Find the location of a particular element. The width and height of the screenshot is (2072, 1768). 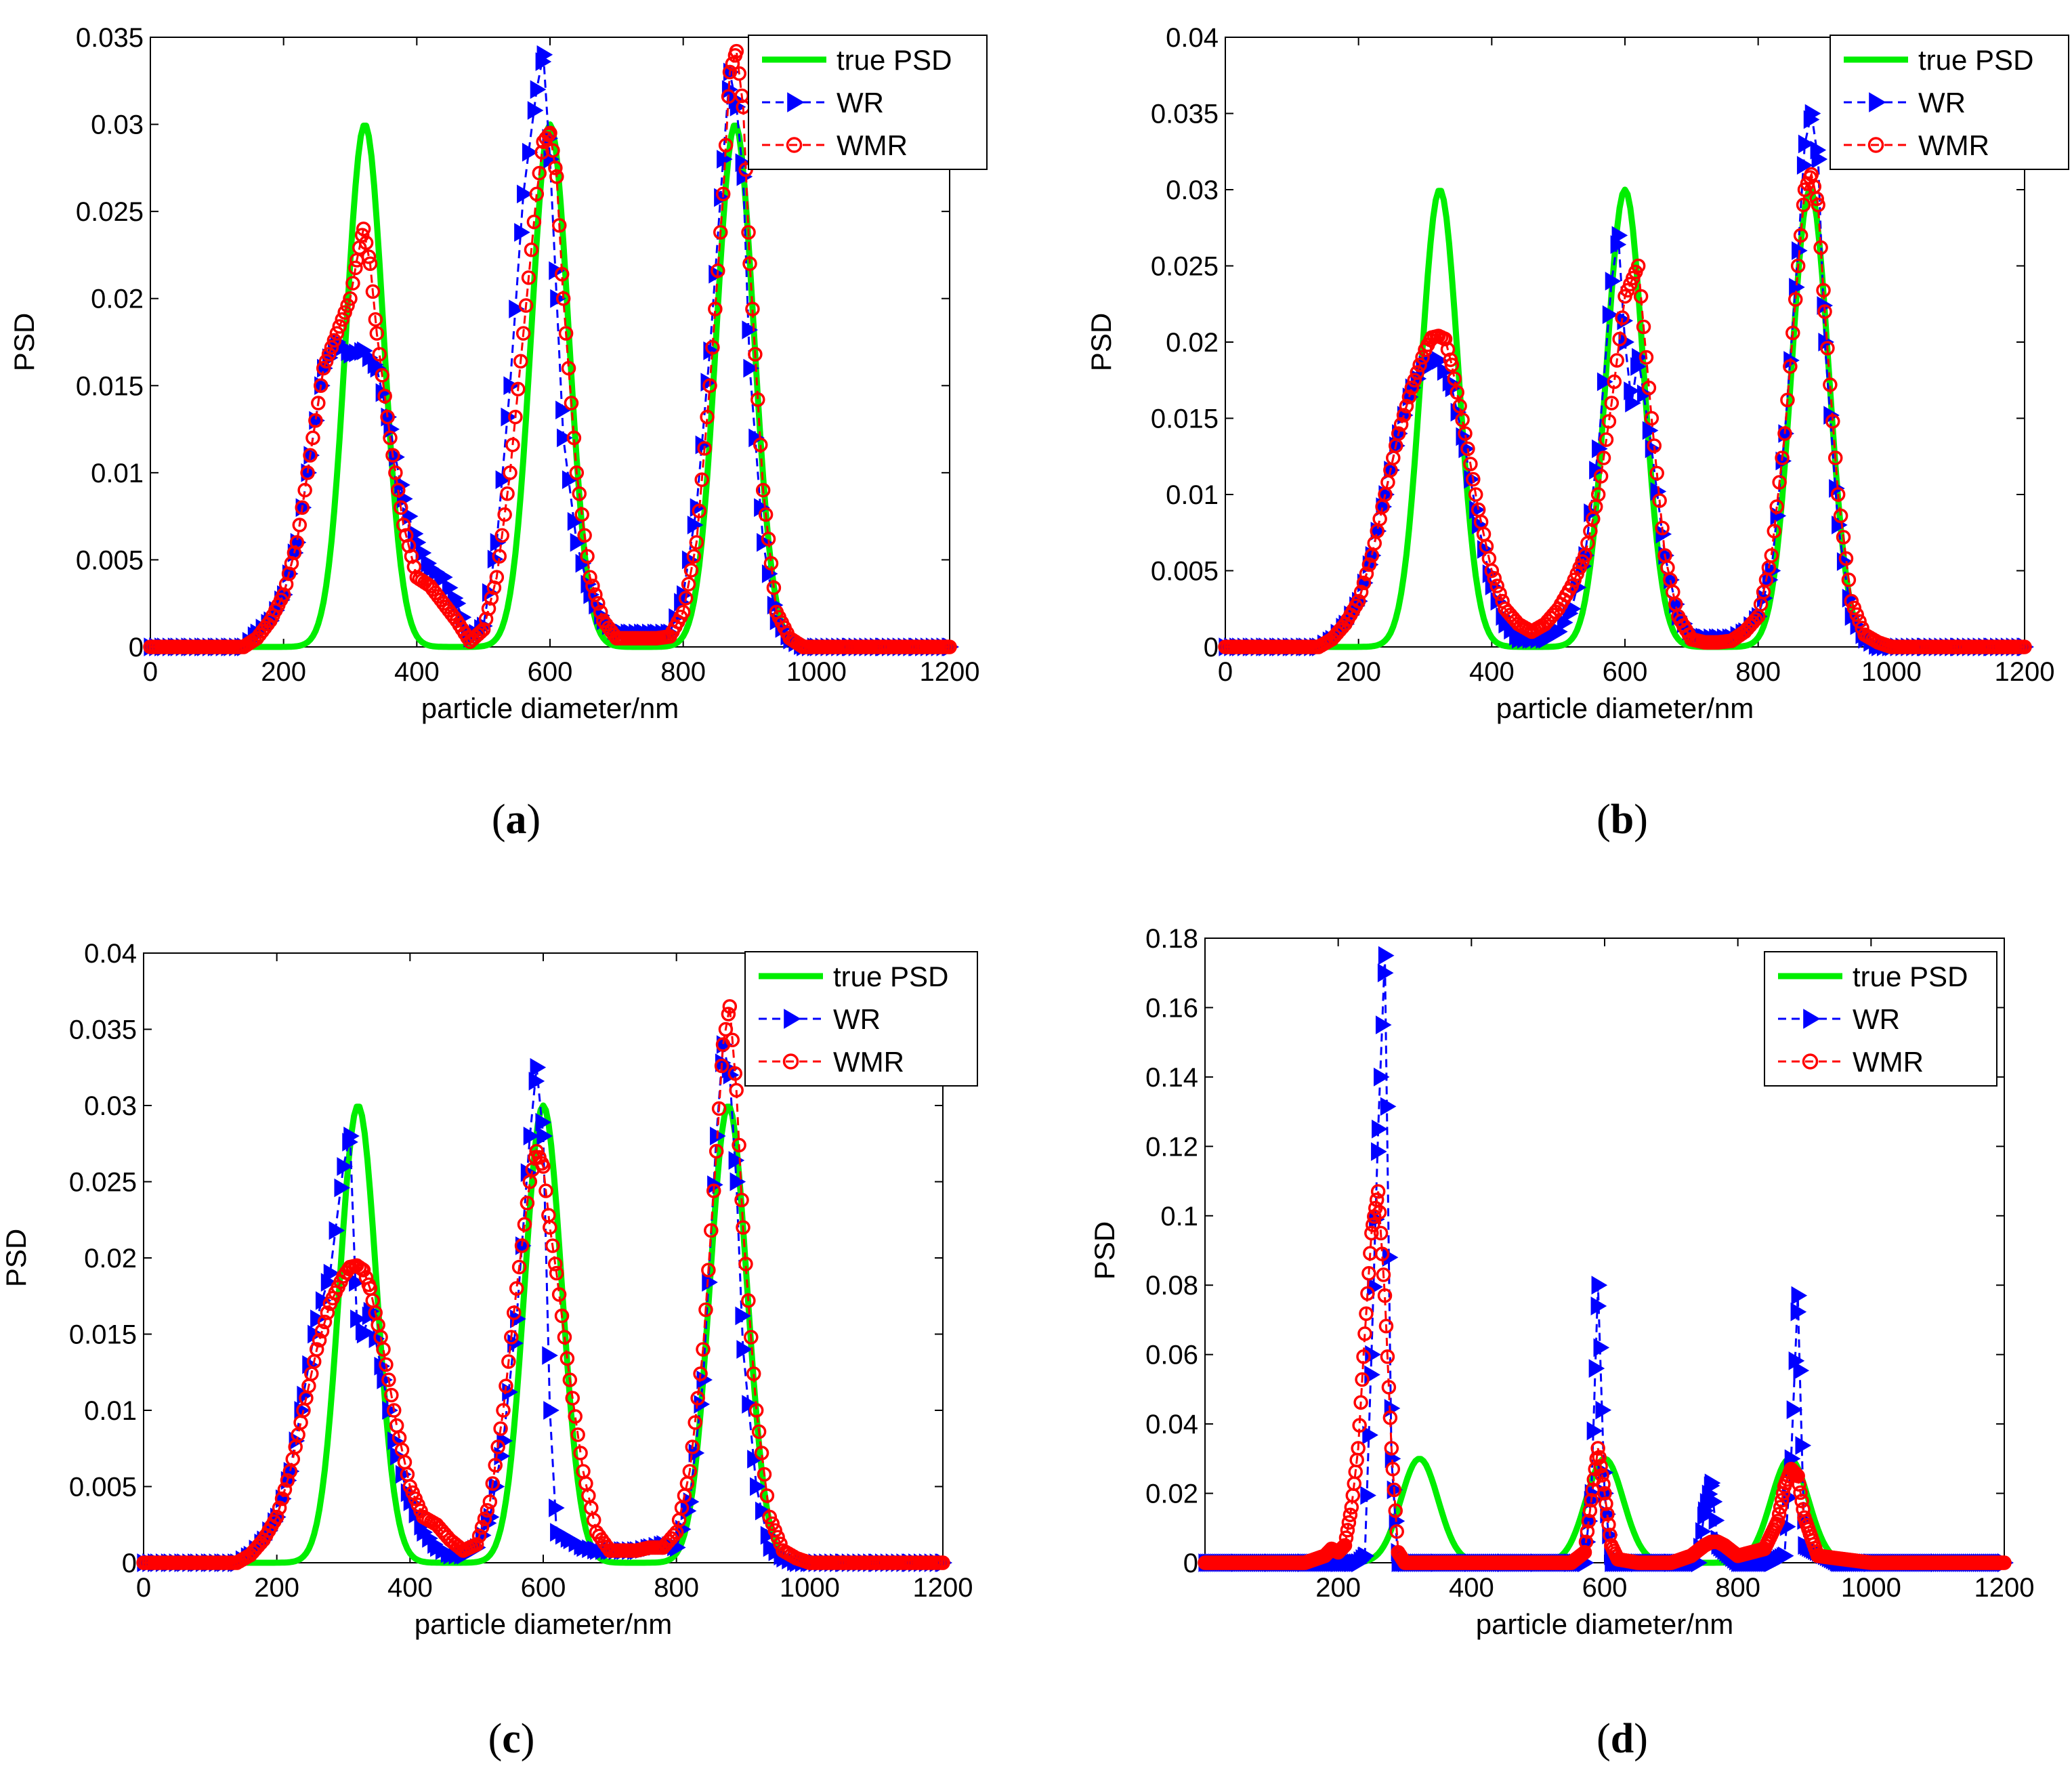

y-tick-label: 0.08 is located at coordinates (1171, 1286).